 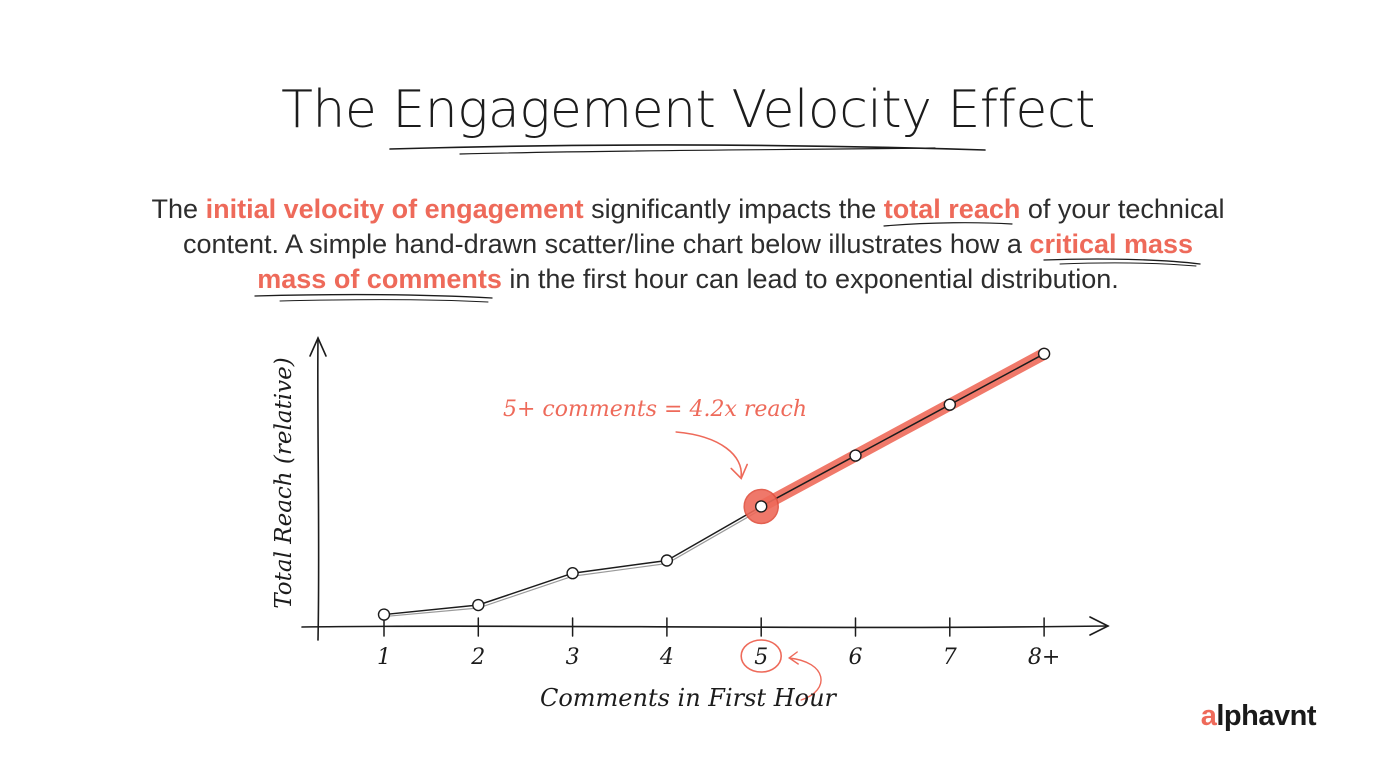 What do you see at coordinates (573, 657) in the screenshot?
I see `x-tick-label: 3` at bounding box center [573, 657].